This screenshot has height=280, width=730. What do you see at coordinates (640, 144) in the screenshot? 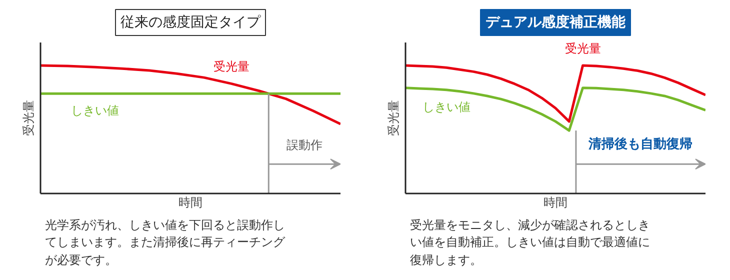
I see `annotation: 清掃後も自動復帰` at bounding box center [640, 144].